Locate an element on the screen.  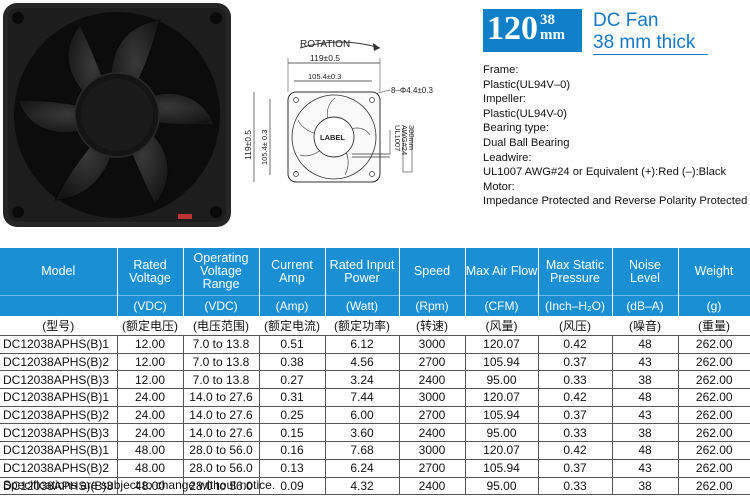
column-header: Max Air Flow is located at coordinates (502, 272).